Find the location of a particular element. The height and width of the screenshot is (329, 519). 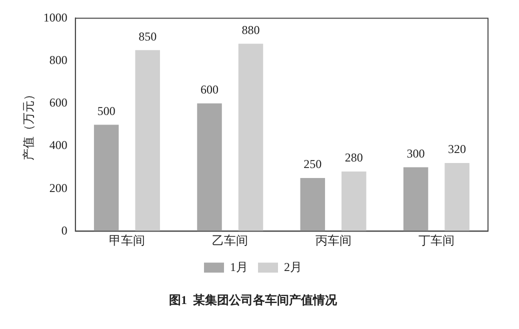

data-label: 320 is located at coordinates (457, 149).